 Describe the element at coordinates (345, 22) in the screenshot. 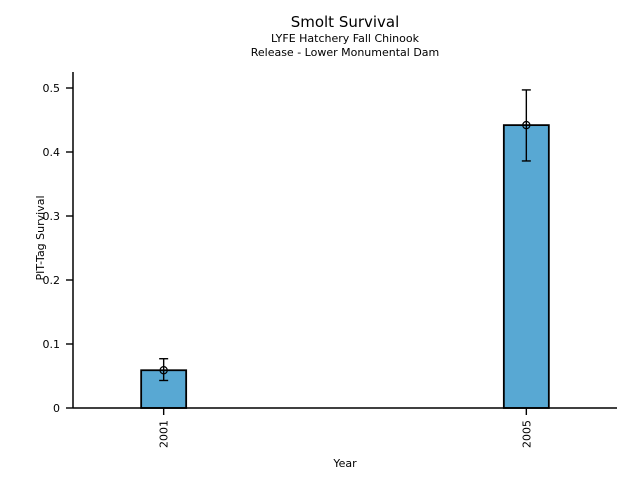

I see `chart-title: Smolt Survival` at that location.